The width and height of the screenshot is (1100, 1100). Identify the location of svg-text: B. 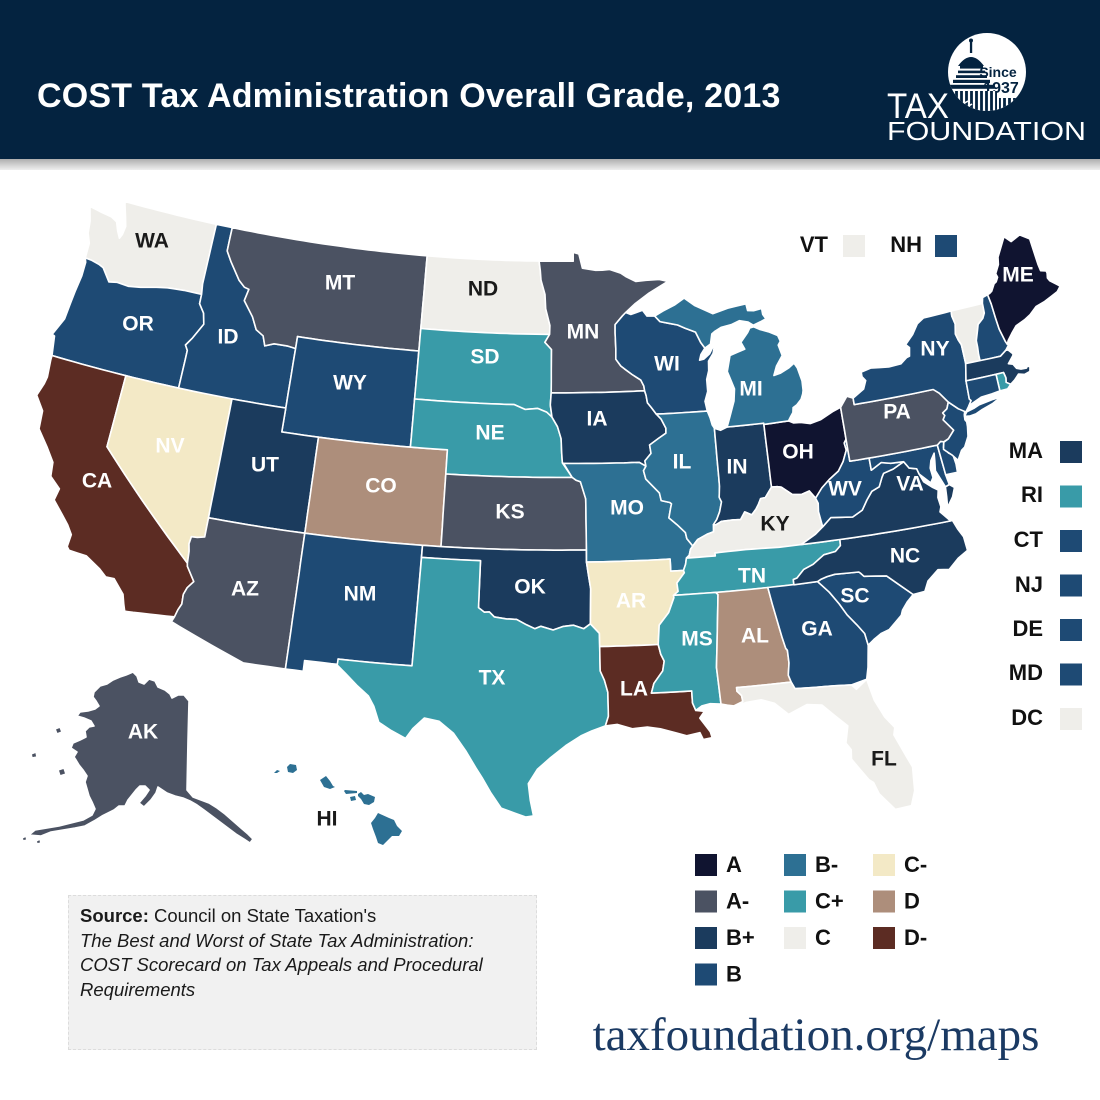
(734, 973).